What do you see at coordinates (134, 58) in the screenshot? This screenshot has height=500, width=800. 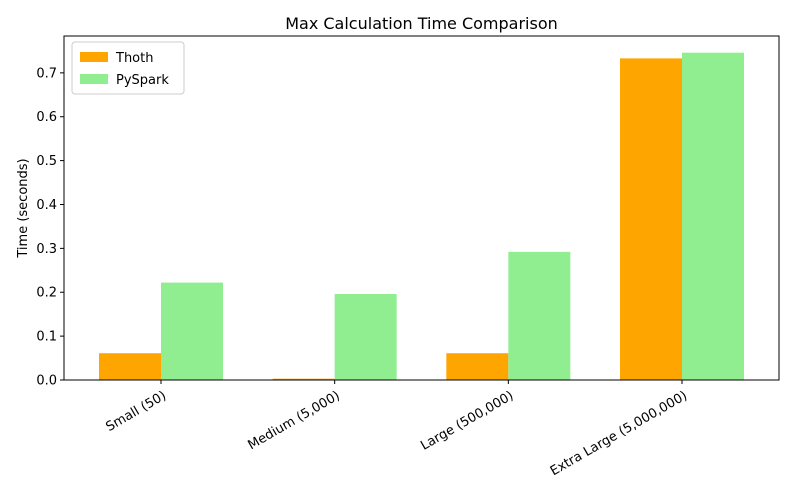 I see `legend-label-thoth: Thoth` at bounding box center [134, 58].